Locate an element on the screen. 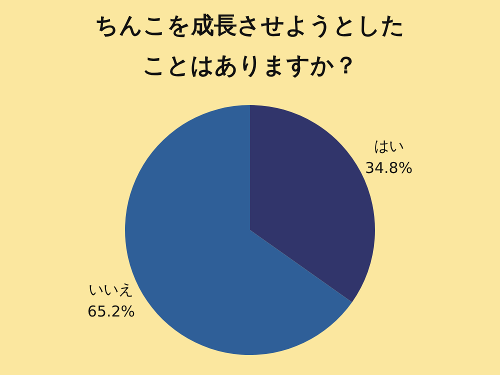 This screenshot has height=375, width=500. data-label: 34.8% is located at coordinates (388, 168).